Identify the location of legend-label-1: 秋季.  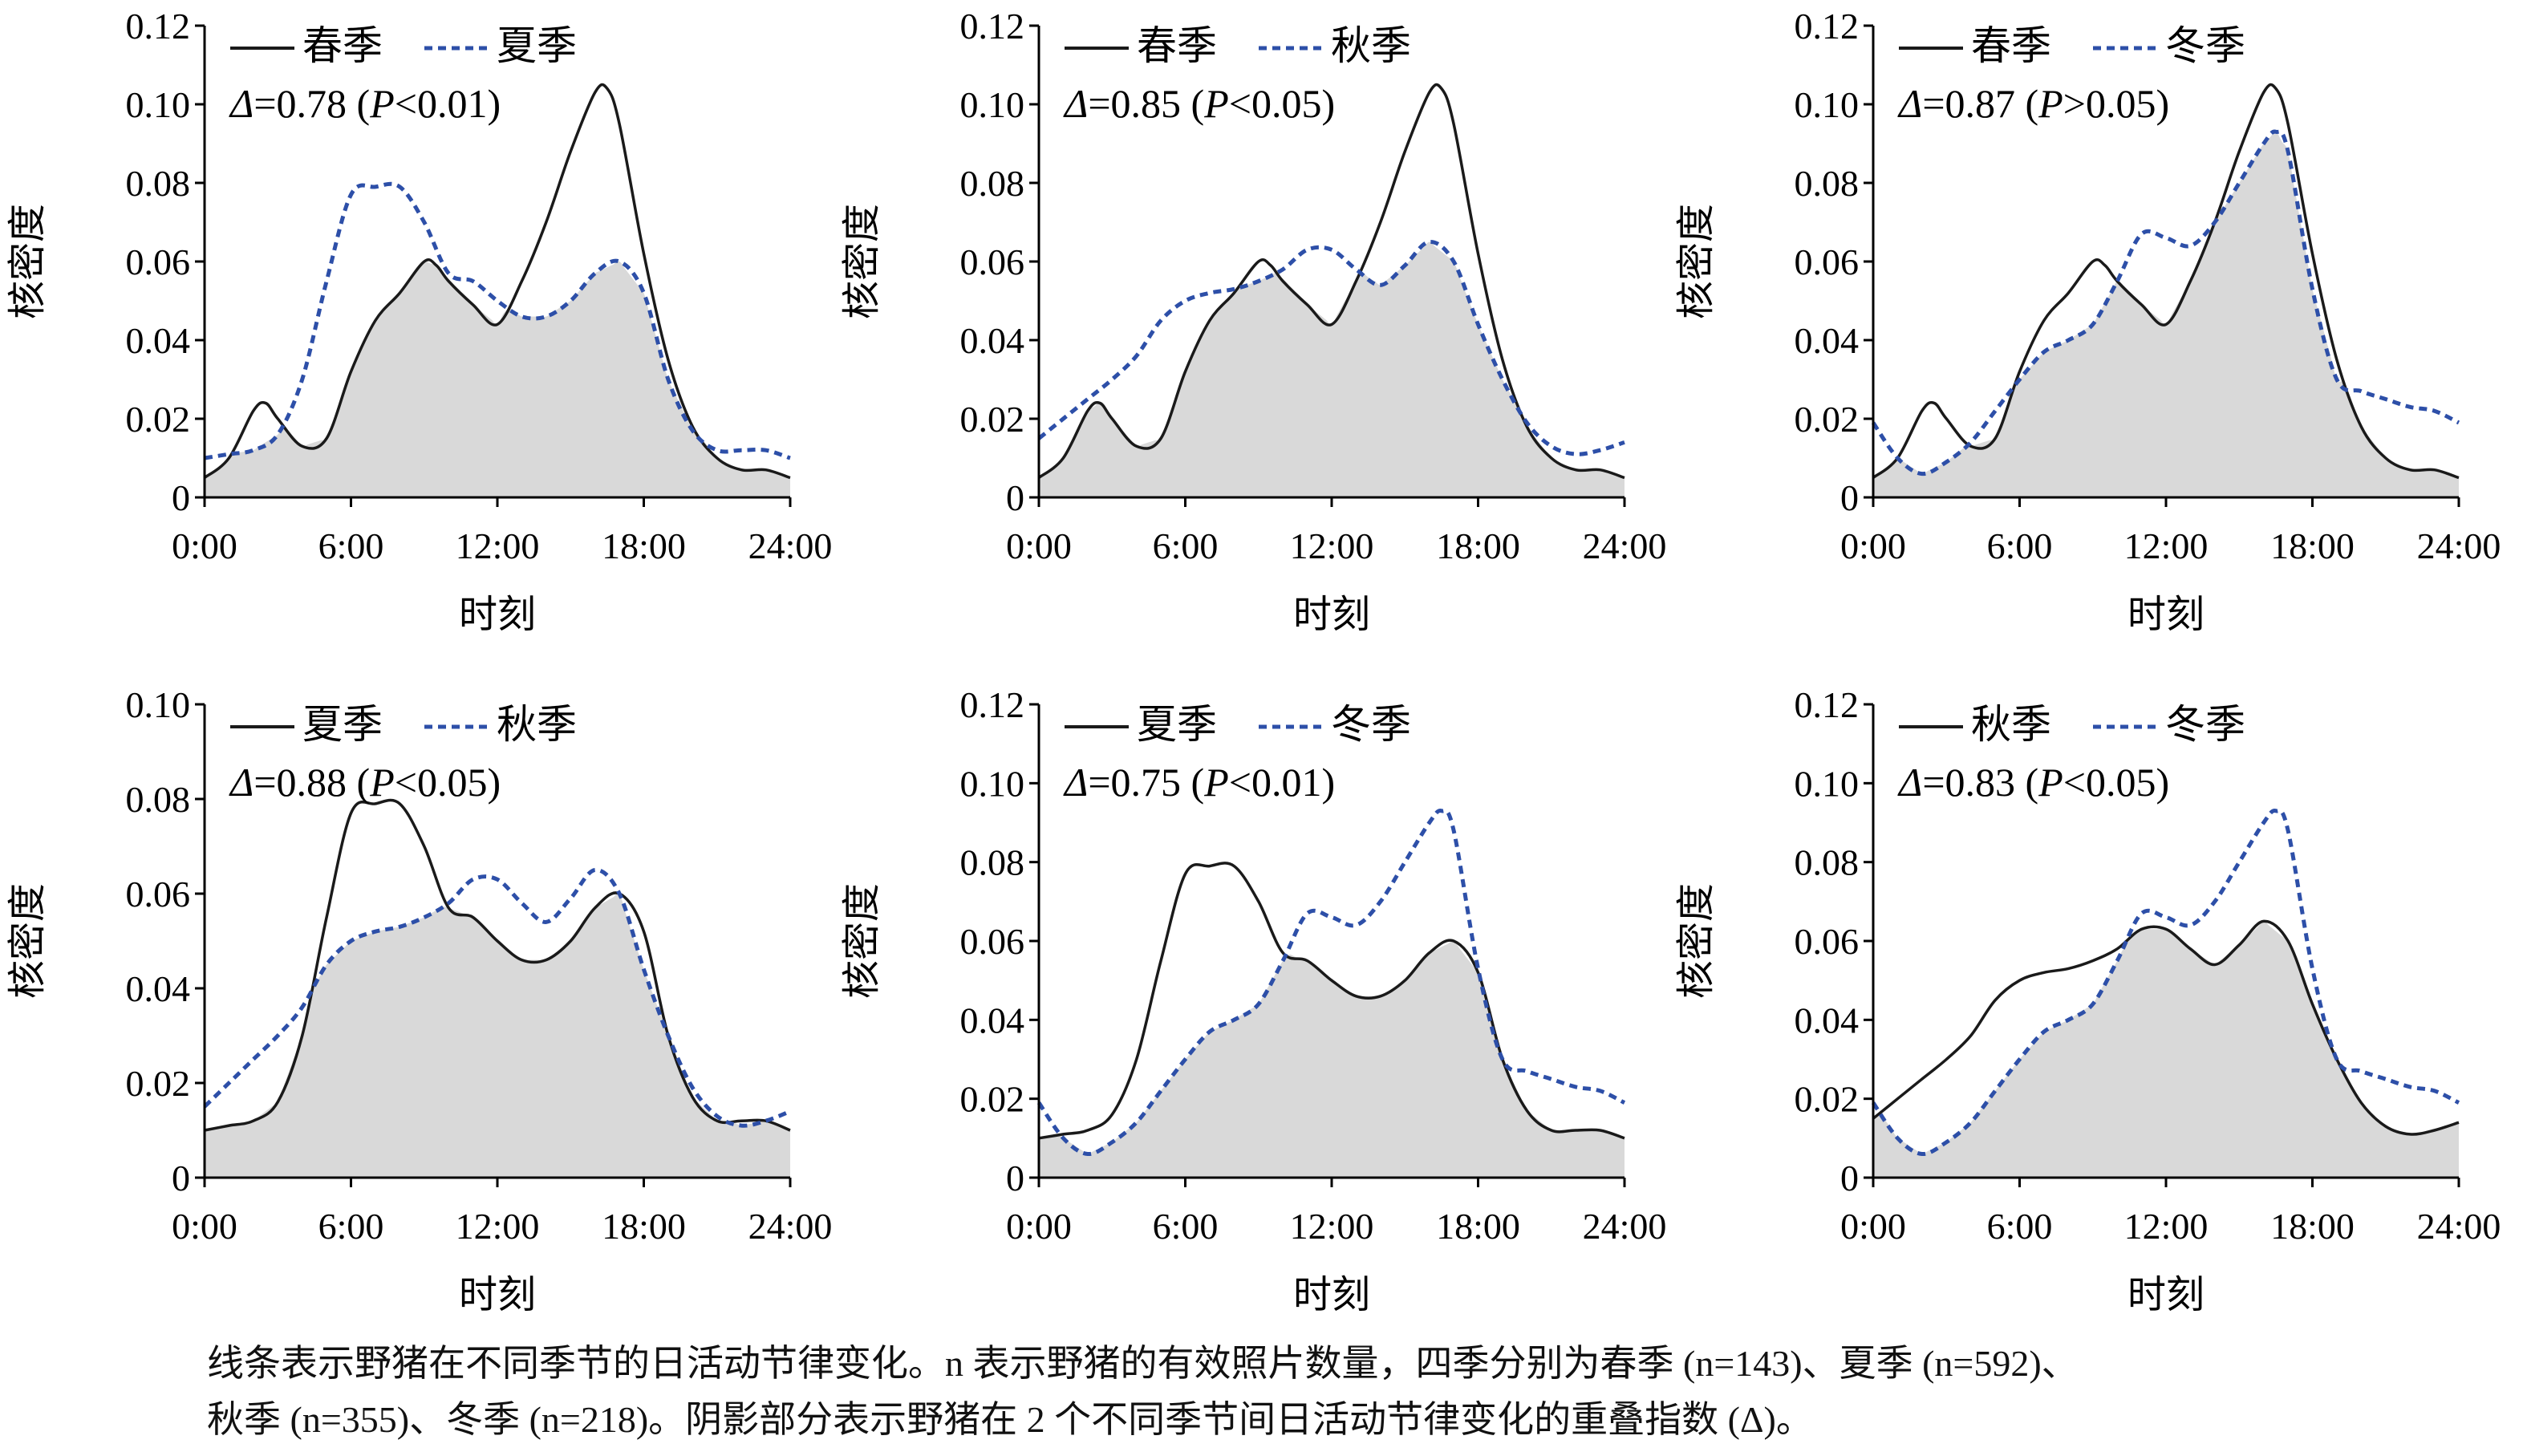
(2011, 724).